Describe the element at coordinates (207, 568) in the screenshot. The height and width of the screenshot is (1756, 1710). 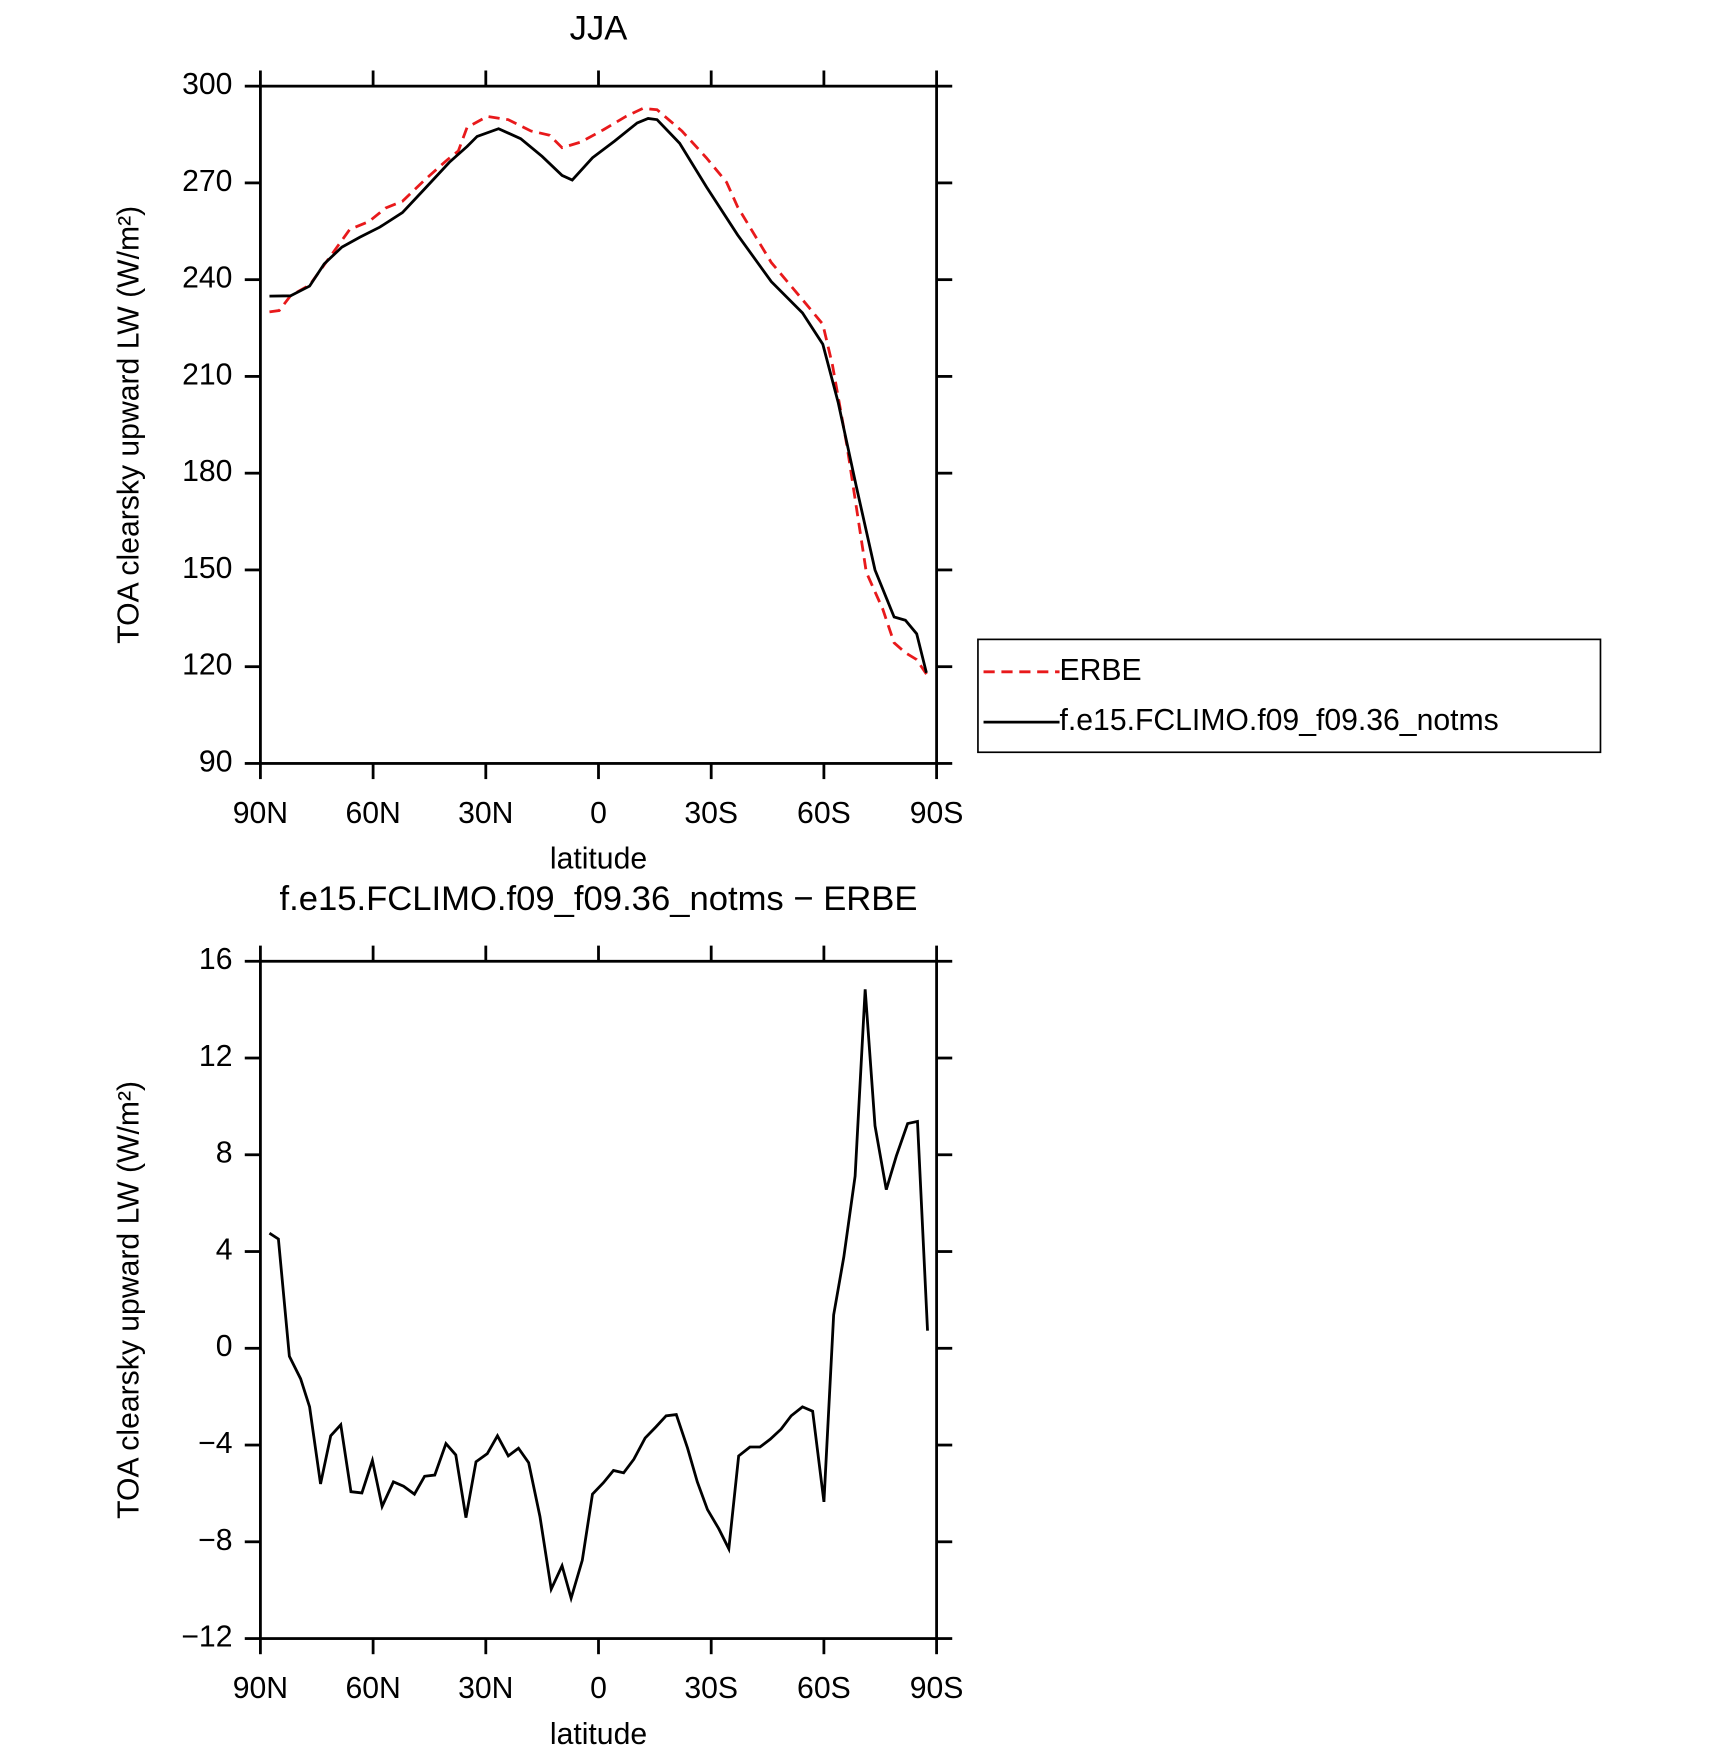
I see `y-tick-label: 150` at that location.